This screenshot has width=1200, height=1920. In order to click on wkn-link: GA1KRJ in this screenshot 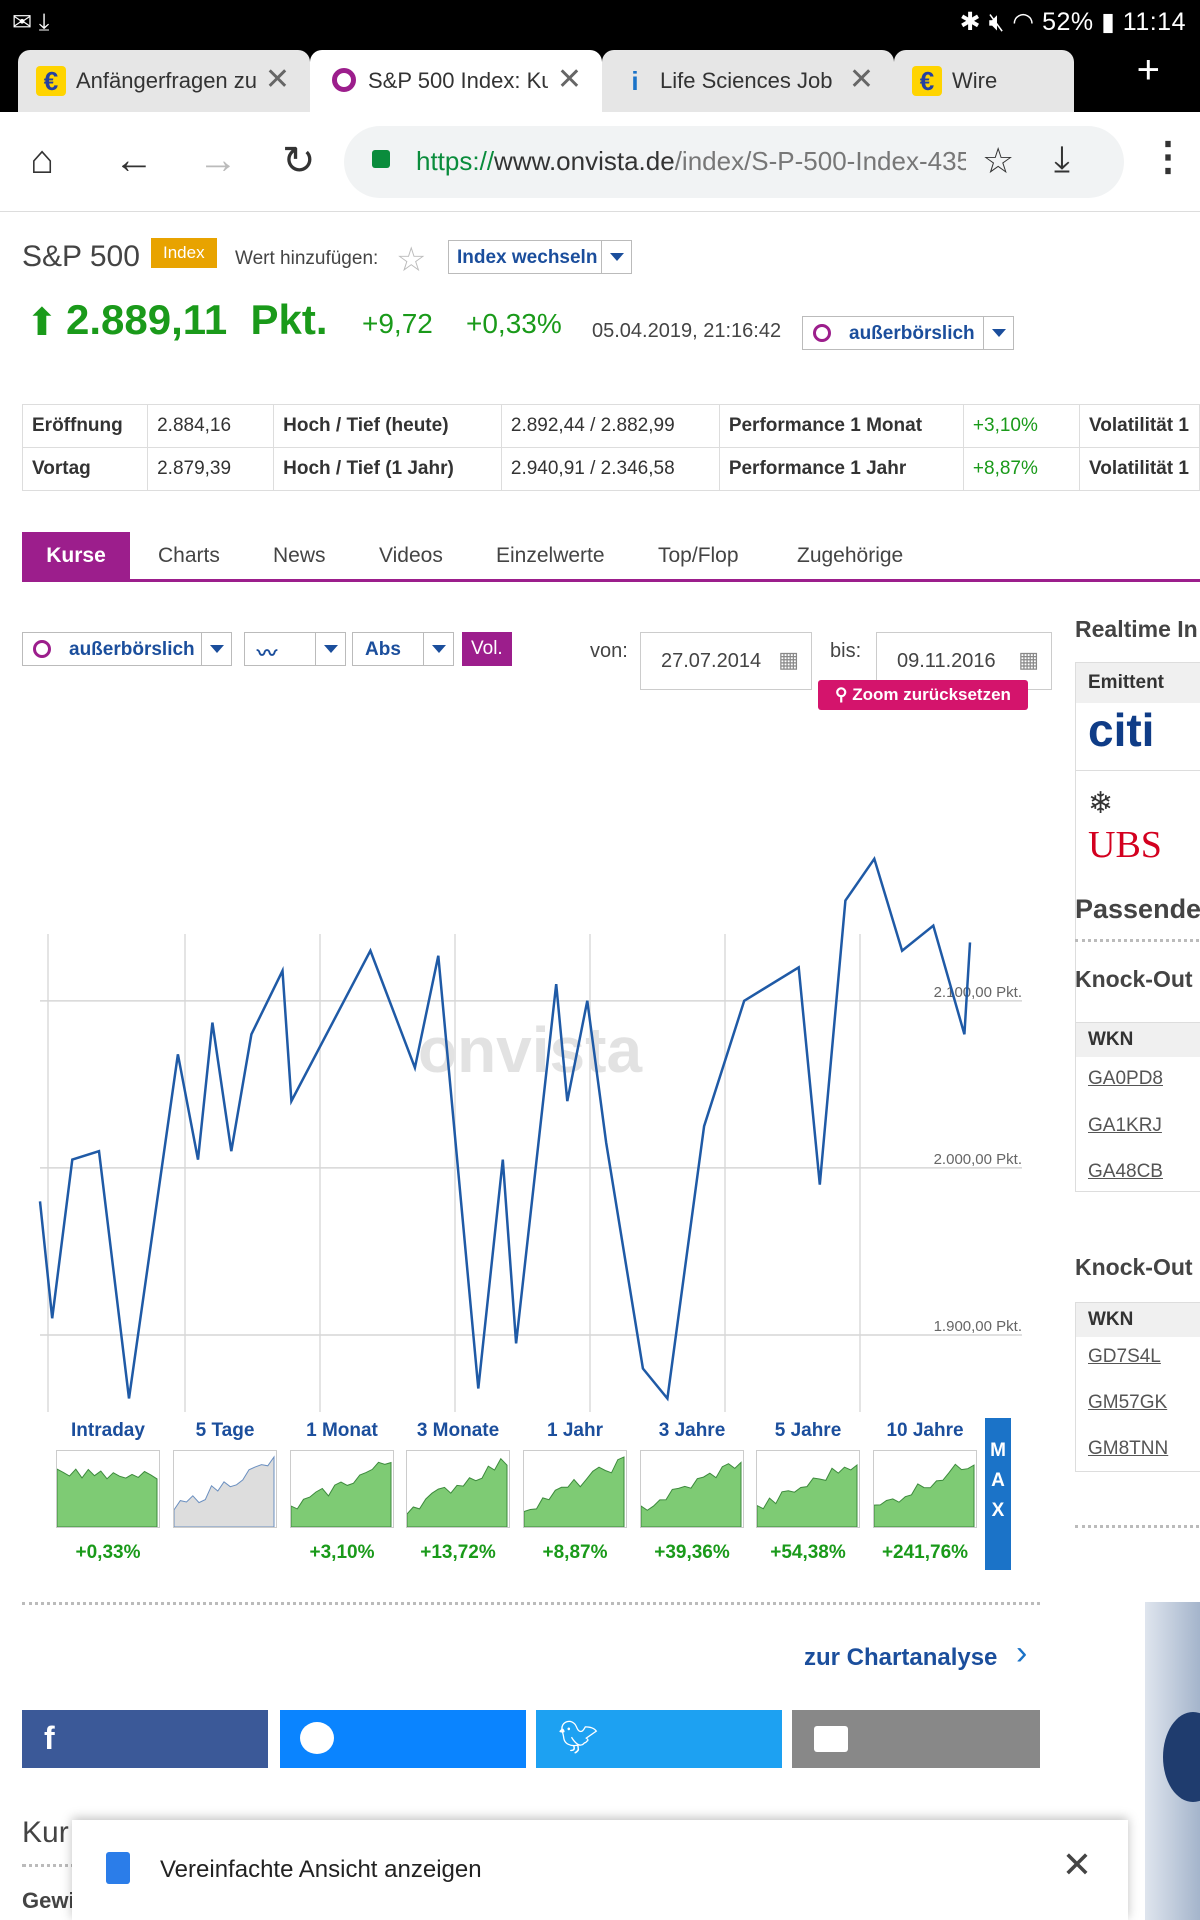, I will do `click(1125, 1125)`.